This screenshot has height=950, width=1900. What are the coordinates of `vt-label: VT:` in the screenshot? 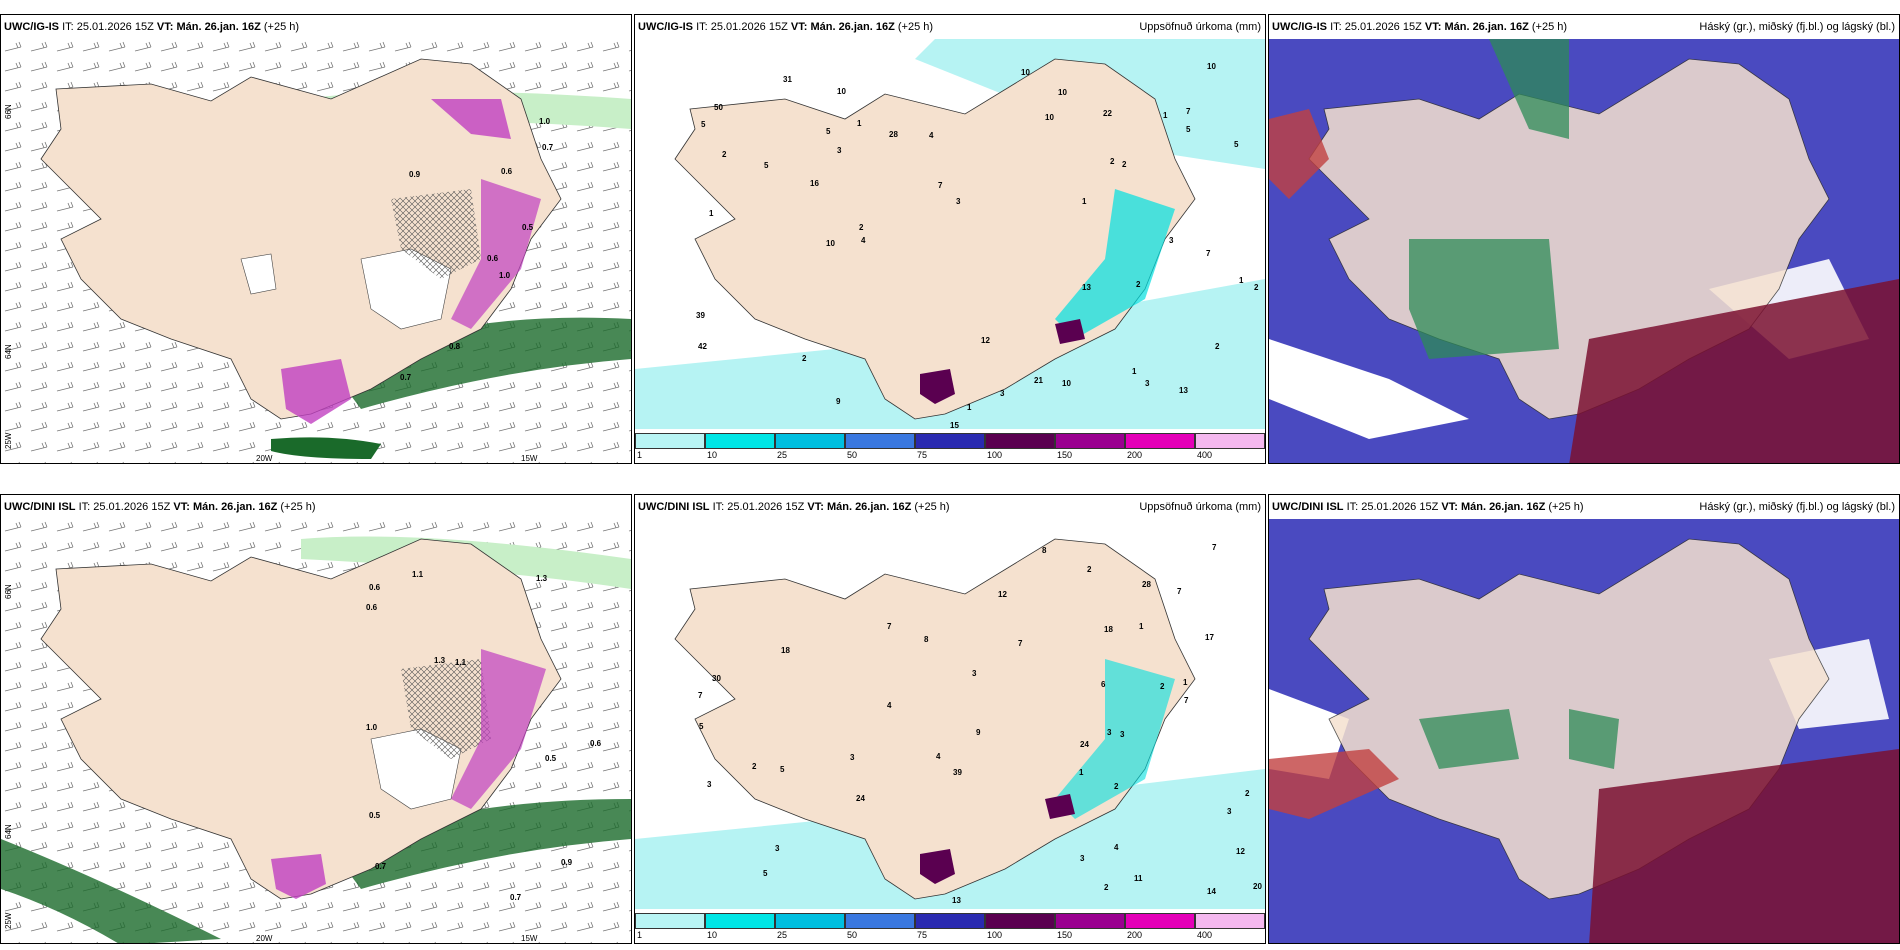 It's located at (815, 507).